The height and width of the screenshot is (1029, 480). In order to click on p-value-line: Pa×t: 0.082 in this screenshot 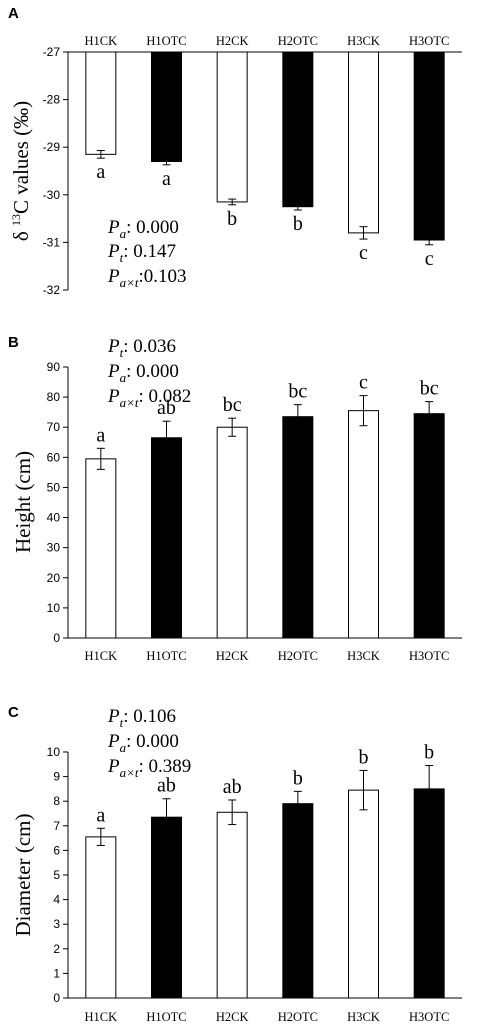, I will do `click(149, 398)`.